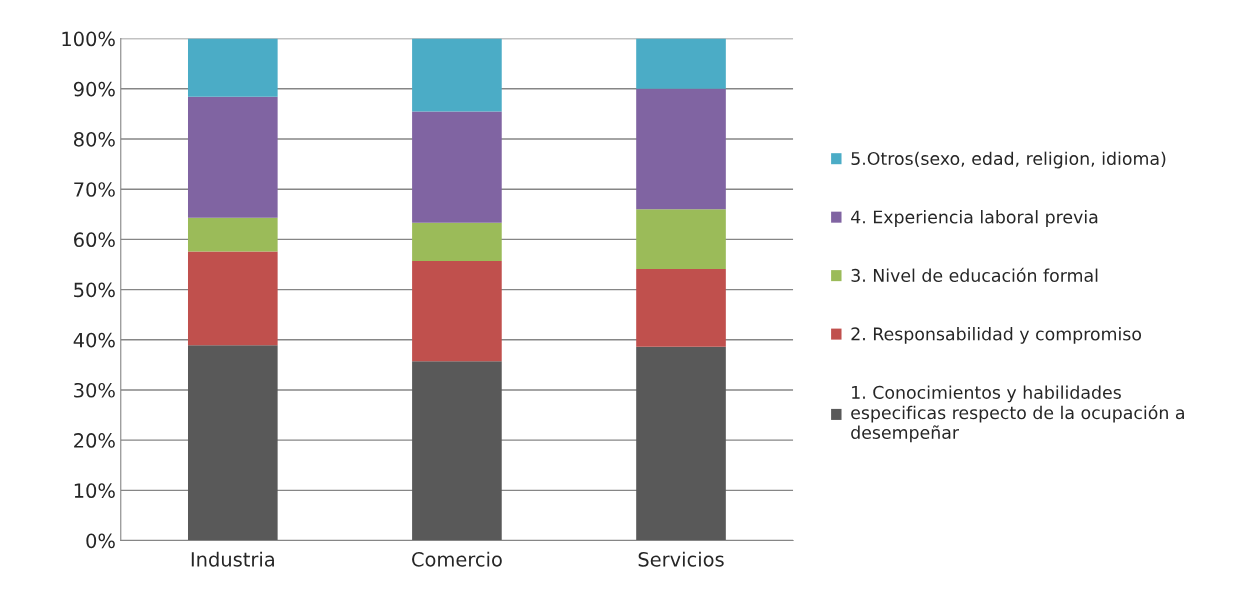 Image resolution: width=1245 pixels, height=594 pixels. What do you see at coordinates (88, 39) in the screenshot?
I see `y-tick-label: 100%` at bounding box center [88, 39].